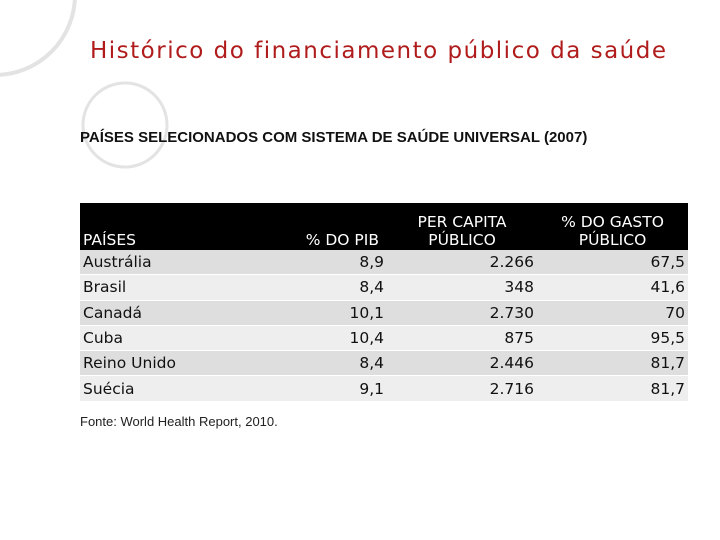  Describe the element at coordinates (38, 38) in the screenshot. I see `decorative-circle-large` at that location.